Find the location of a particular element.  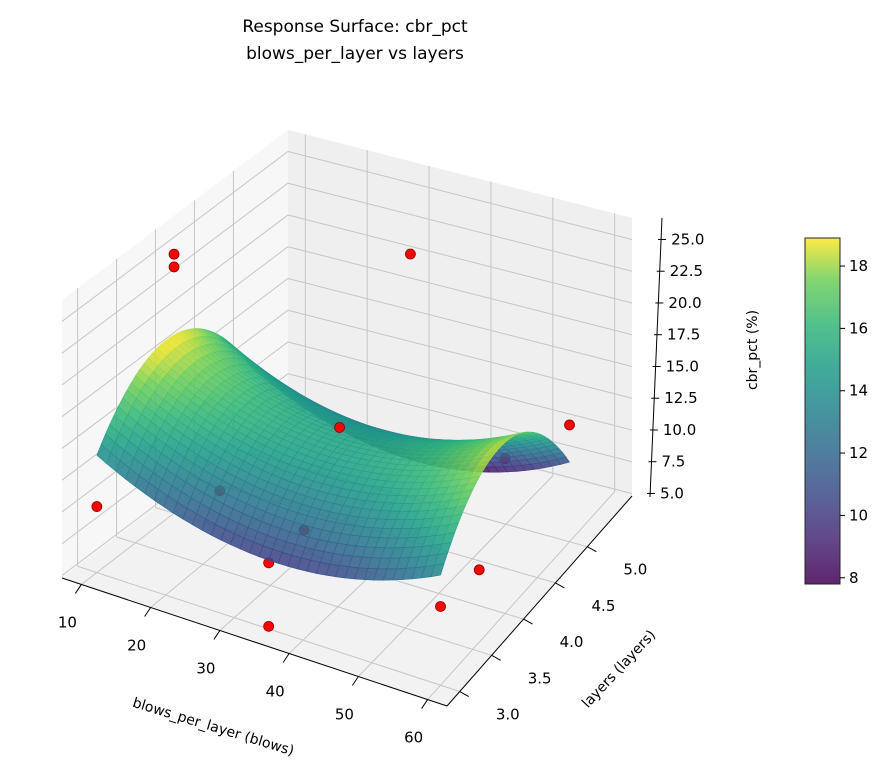

x-tick-label: 50 is located at coordinates (344, 715).